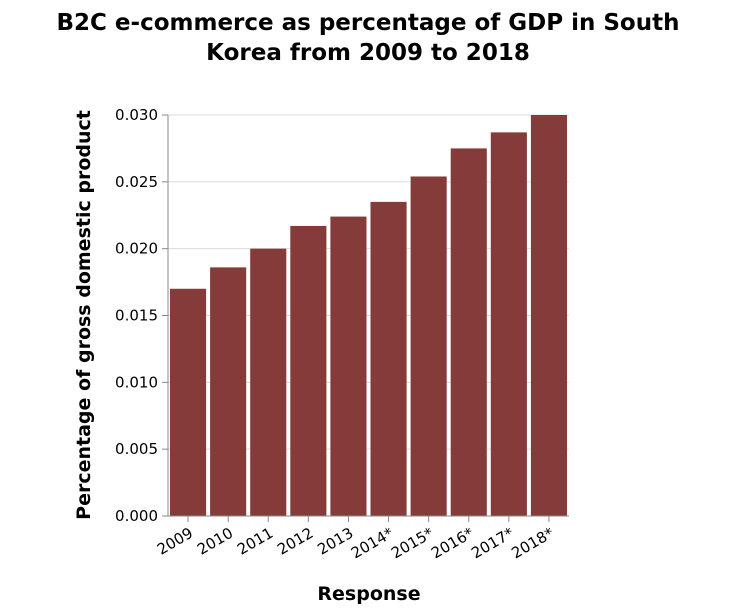 The height and width of the screenshot is (616, 736). Describe the element at coordinates (136, 249) in the screenshot. I see `y-tick-label: 0.020` at that location.